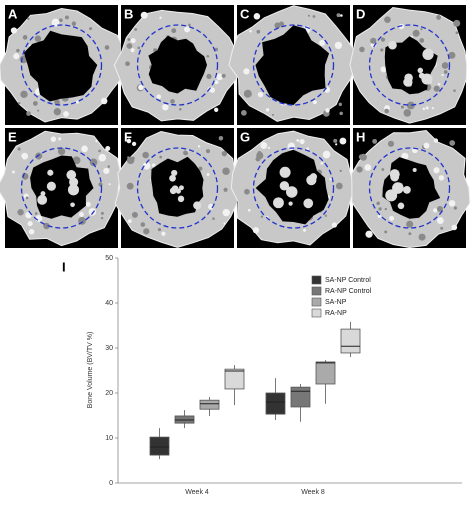 This screenshot has width=474, height=508. I want to click on y-tick-label: 0, so click(111, 483).